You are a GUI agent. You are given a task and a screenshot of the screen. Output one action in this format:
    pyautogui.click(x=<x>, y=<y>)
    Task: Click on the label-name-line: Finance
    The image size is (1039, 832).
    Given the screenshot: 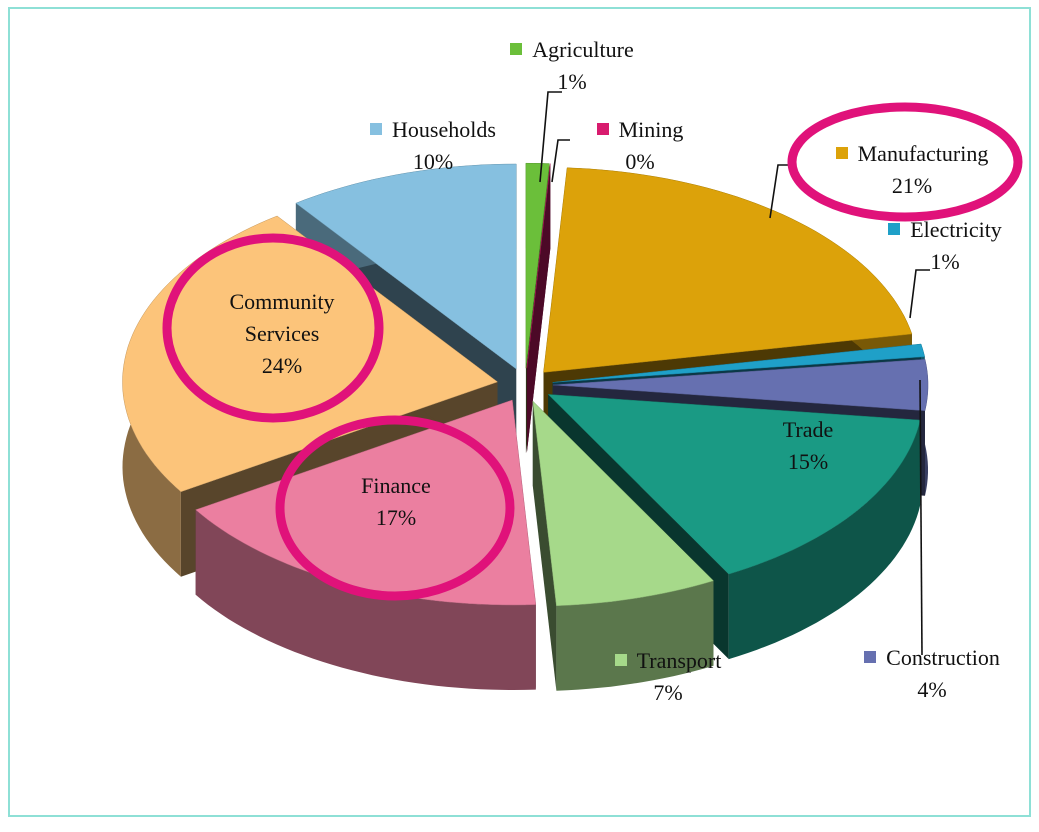 What is the action you would take?
    pyautogui.click(x=396, y=486)
    